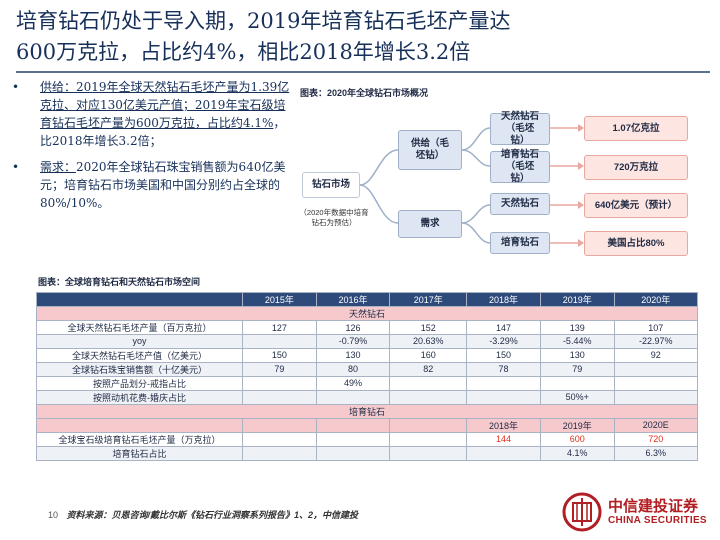  What do you see at coordinates (58, 167) in the screenshot?
I see `bullet-demand-head: 需求：` at bounding box center [58, 167].